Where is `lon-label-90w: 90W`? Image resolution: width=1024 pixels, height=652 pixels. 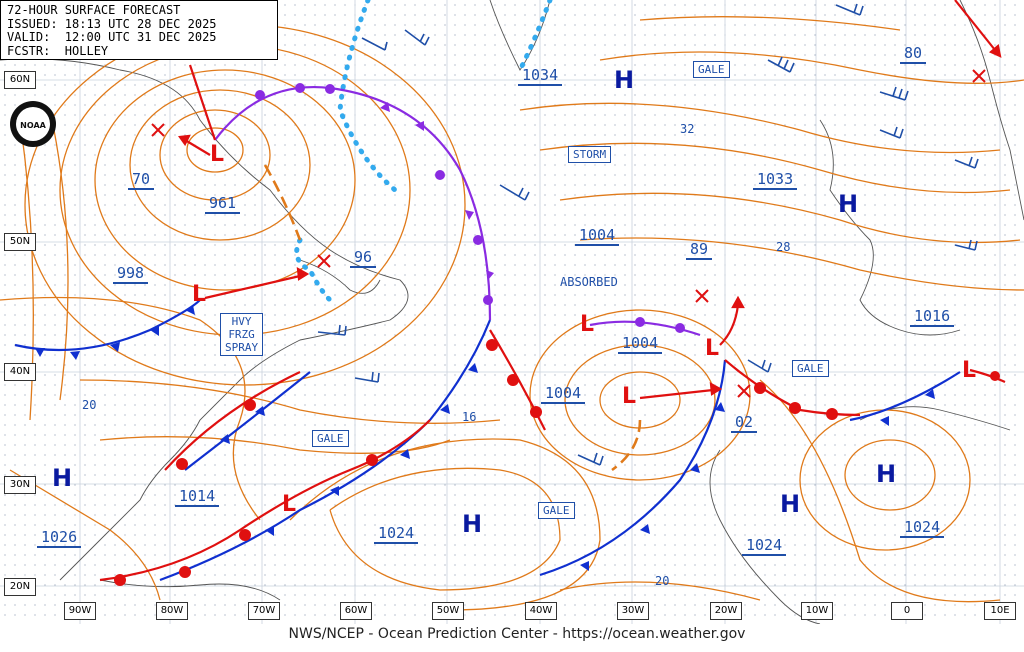 lon-label-90w: 90W is located at coordinates (80, 611).